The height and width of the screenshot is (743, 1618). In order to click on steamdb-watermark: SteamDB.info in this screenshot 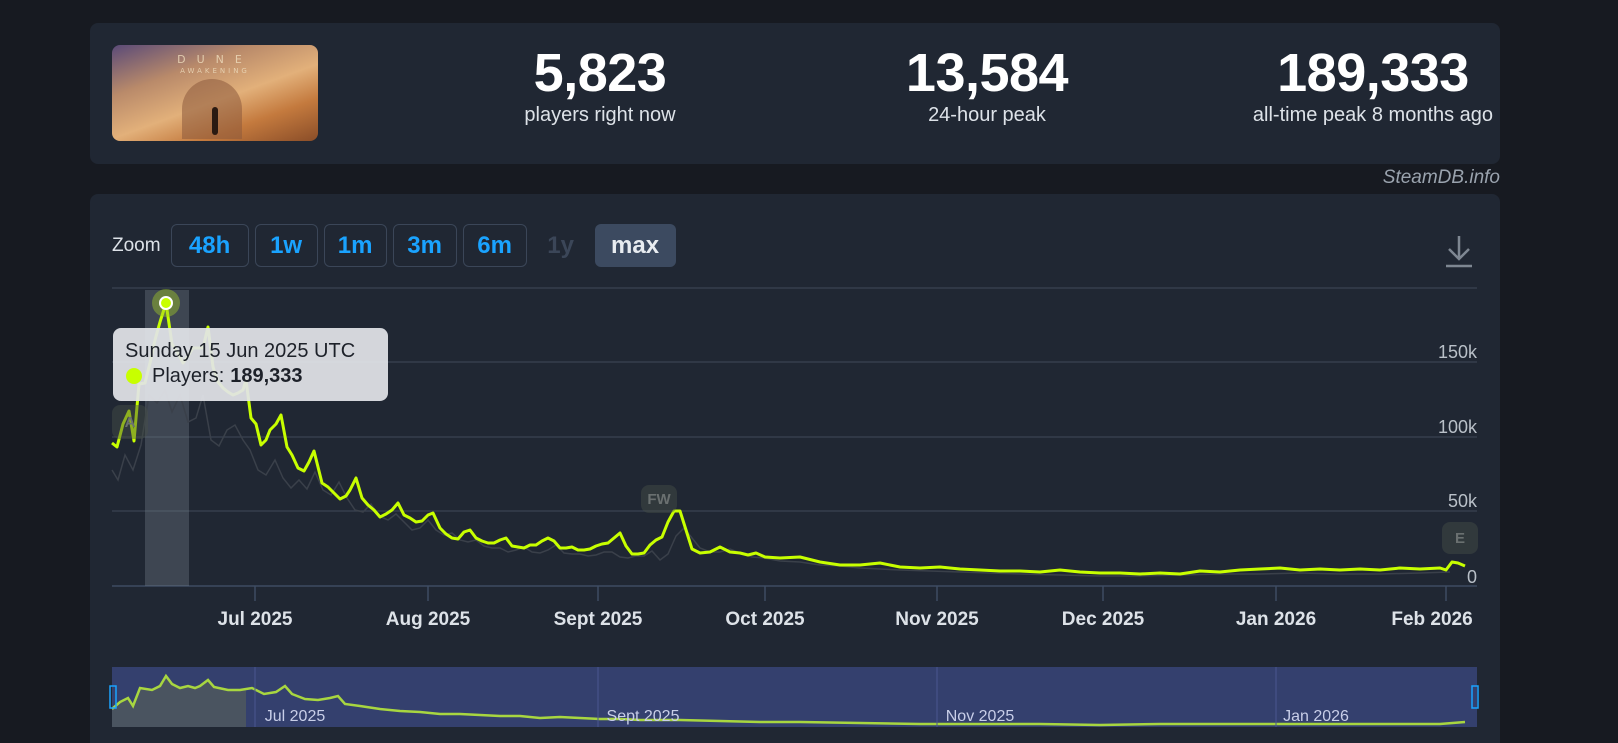, I will do `click(1441, 177)`.